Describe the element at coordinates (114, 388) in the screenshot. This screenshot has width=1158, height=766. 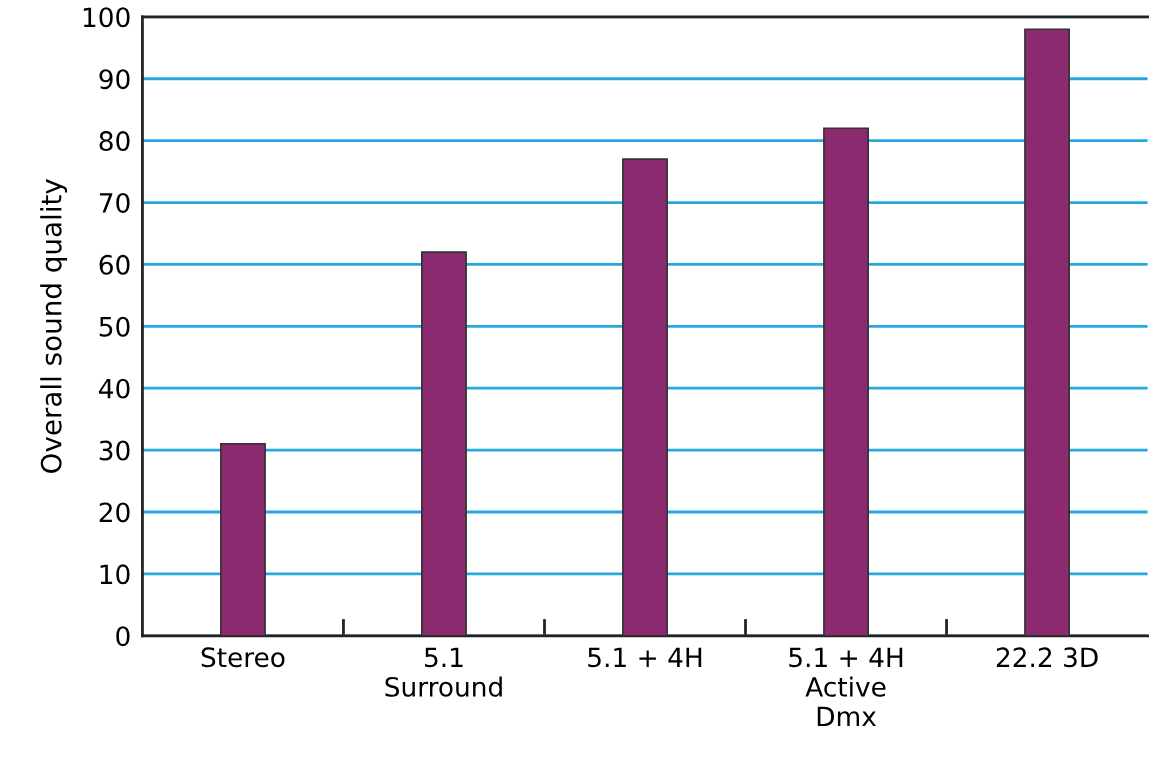
I see `y-tick-label: 40` at that location.